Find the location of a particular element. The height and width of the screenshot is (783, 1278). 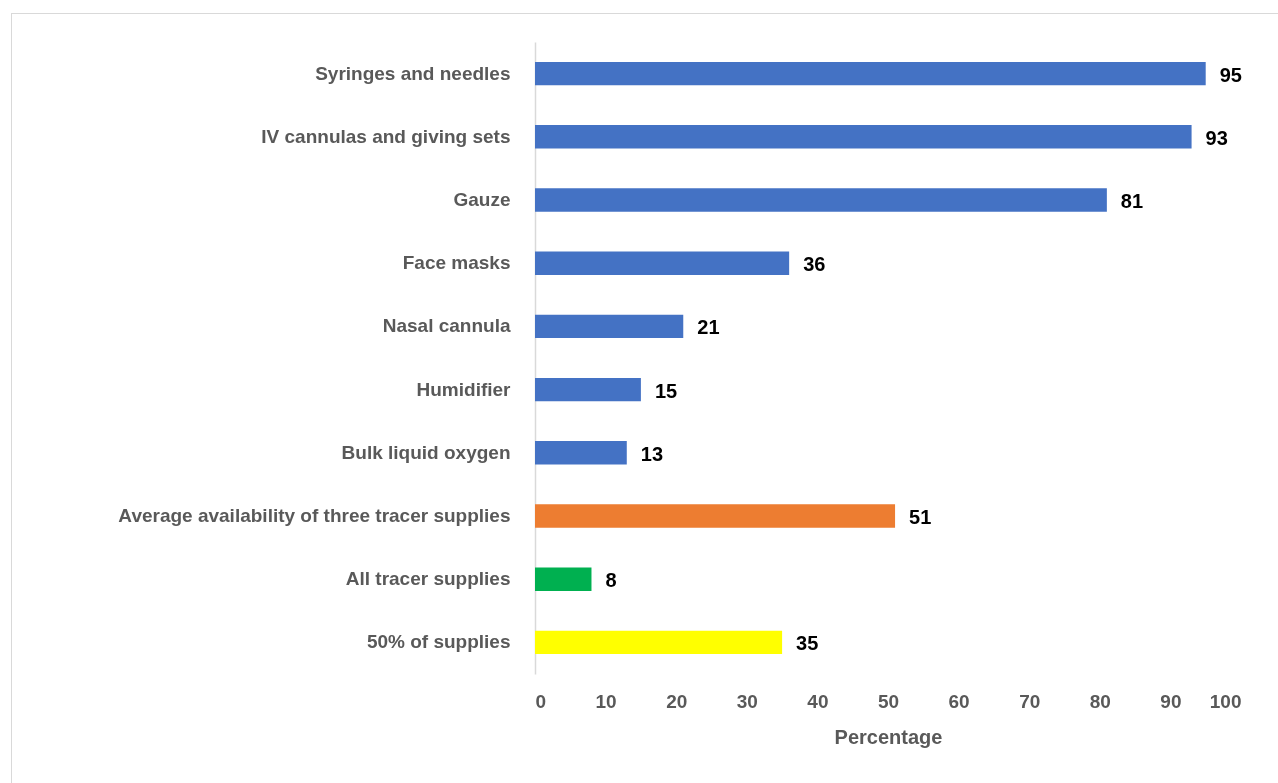

y-tick-label: Average availability of three tracer supplies is located at coordinates (314, 515).